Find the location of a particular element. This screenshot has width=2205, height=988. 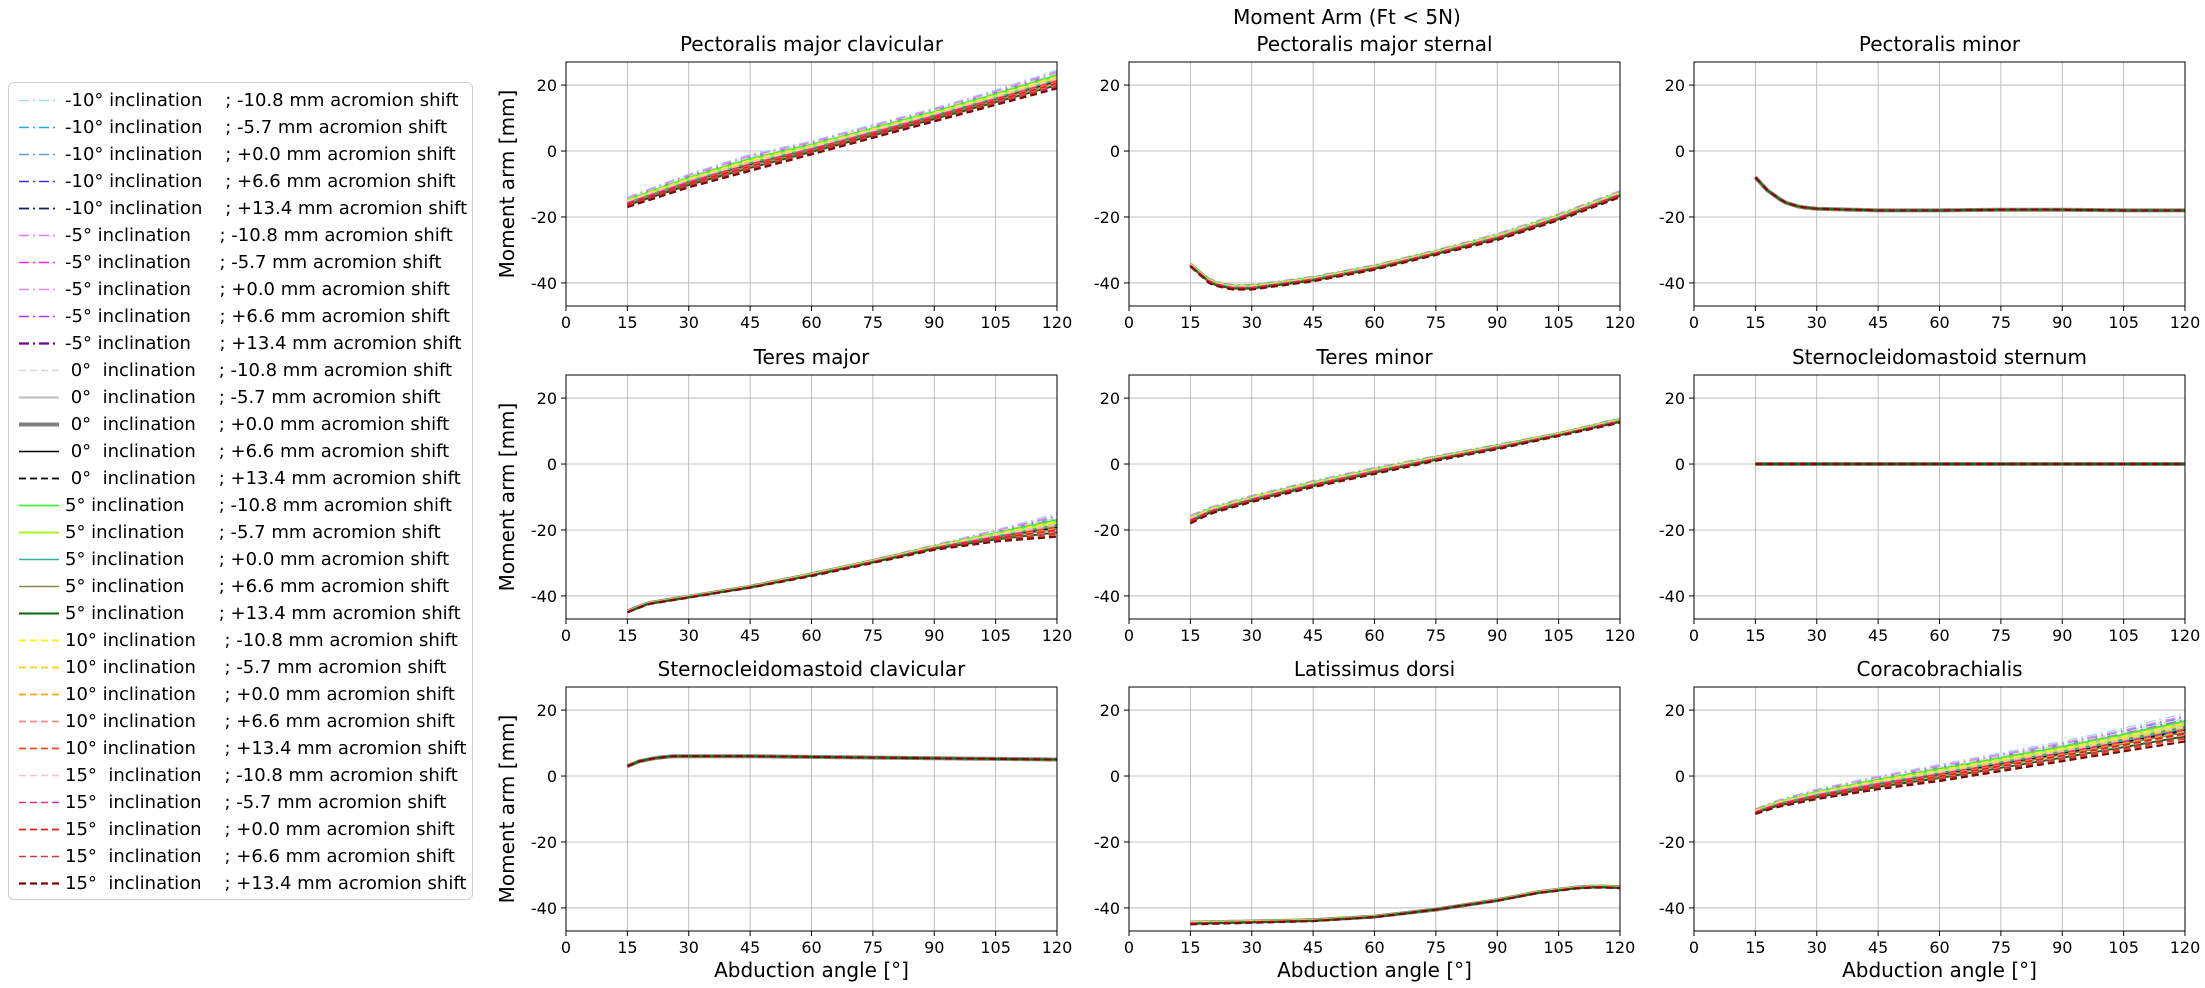

legend-entry: 5° inclination ; -5.7 mm acromion shift is located at coordinates (241, 532).